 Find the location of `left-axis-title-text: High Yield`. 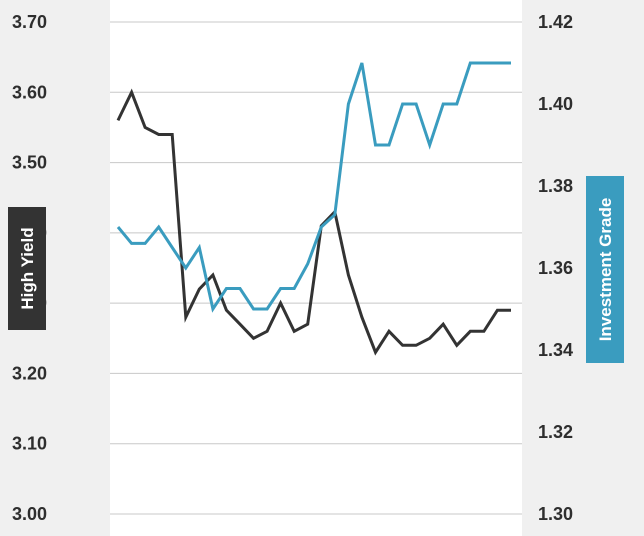

left-axis-title-text: High Yield is located at coordinates (27, 268).